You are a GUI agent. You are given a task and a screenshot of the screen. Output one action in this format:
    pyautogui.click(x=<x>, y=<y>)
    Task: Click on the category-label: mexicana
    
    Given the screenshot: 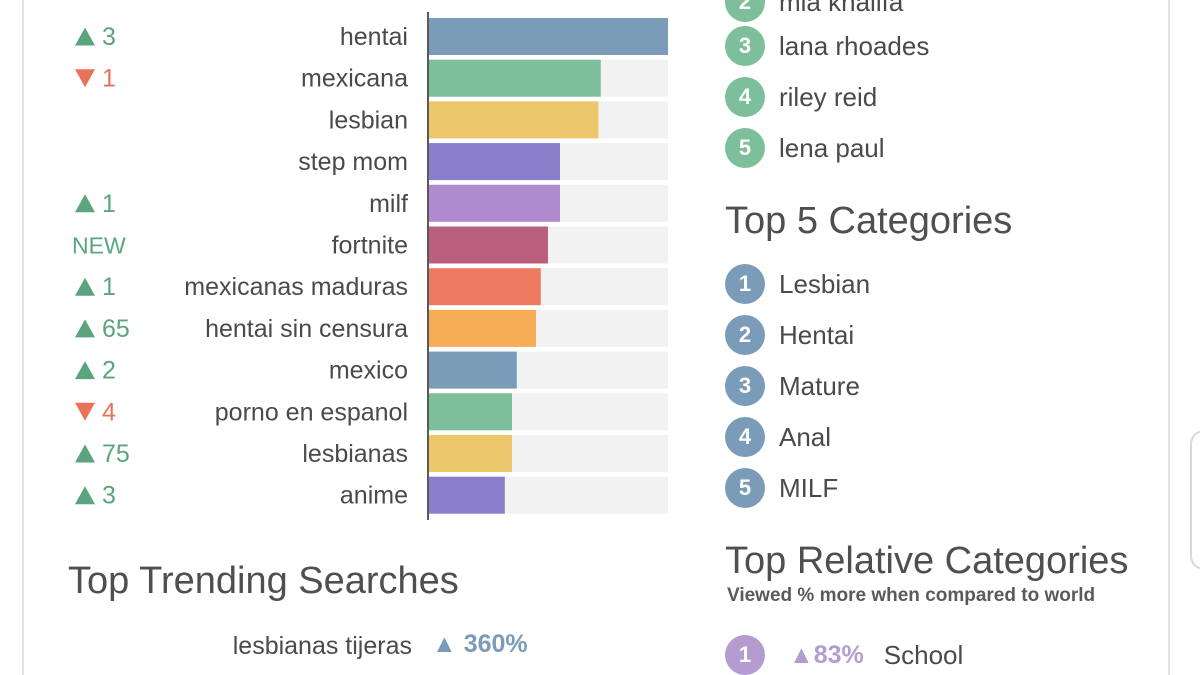 What is the action you would take?
    pyautogui.click(x=354, y=79)
    